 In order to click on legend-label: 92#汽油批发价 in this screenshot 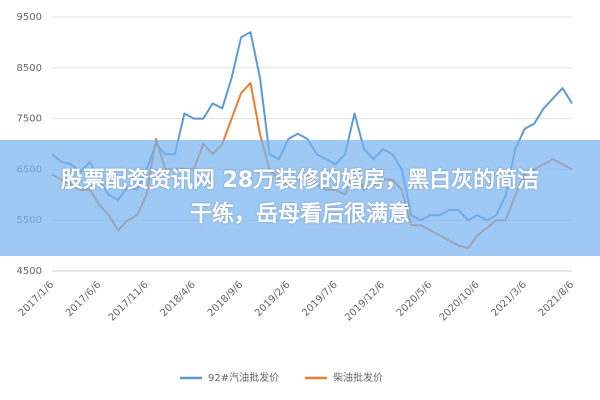, I will do `click(243, 377)`.